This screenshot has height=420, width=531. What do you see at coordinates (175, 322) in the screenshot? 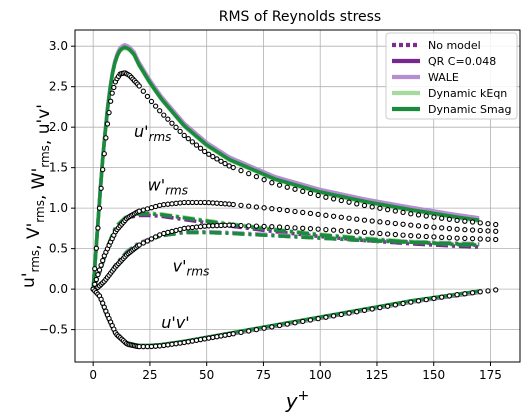
I see `annotation-uv: u'v'` at bounding box center [175, 322].